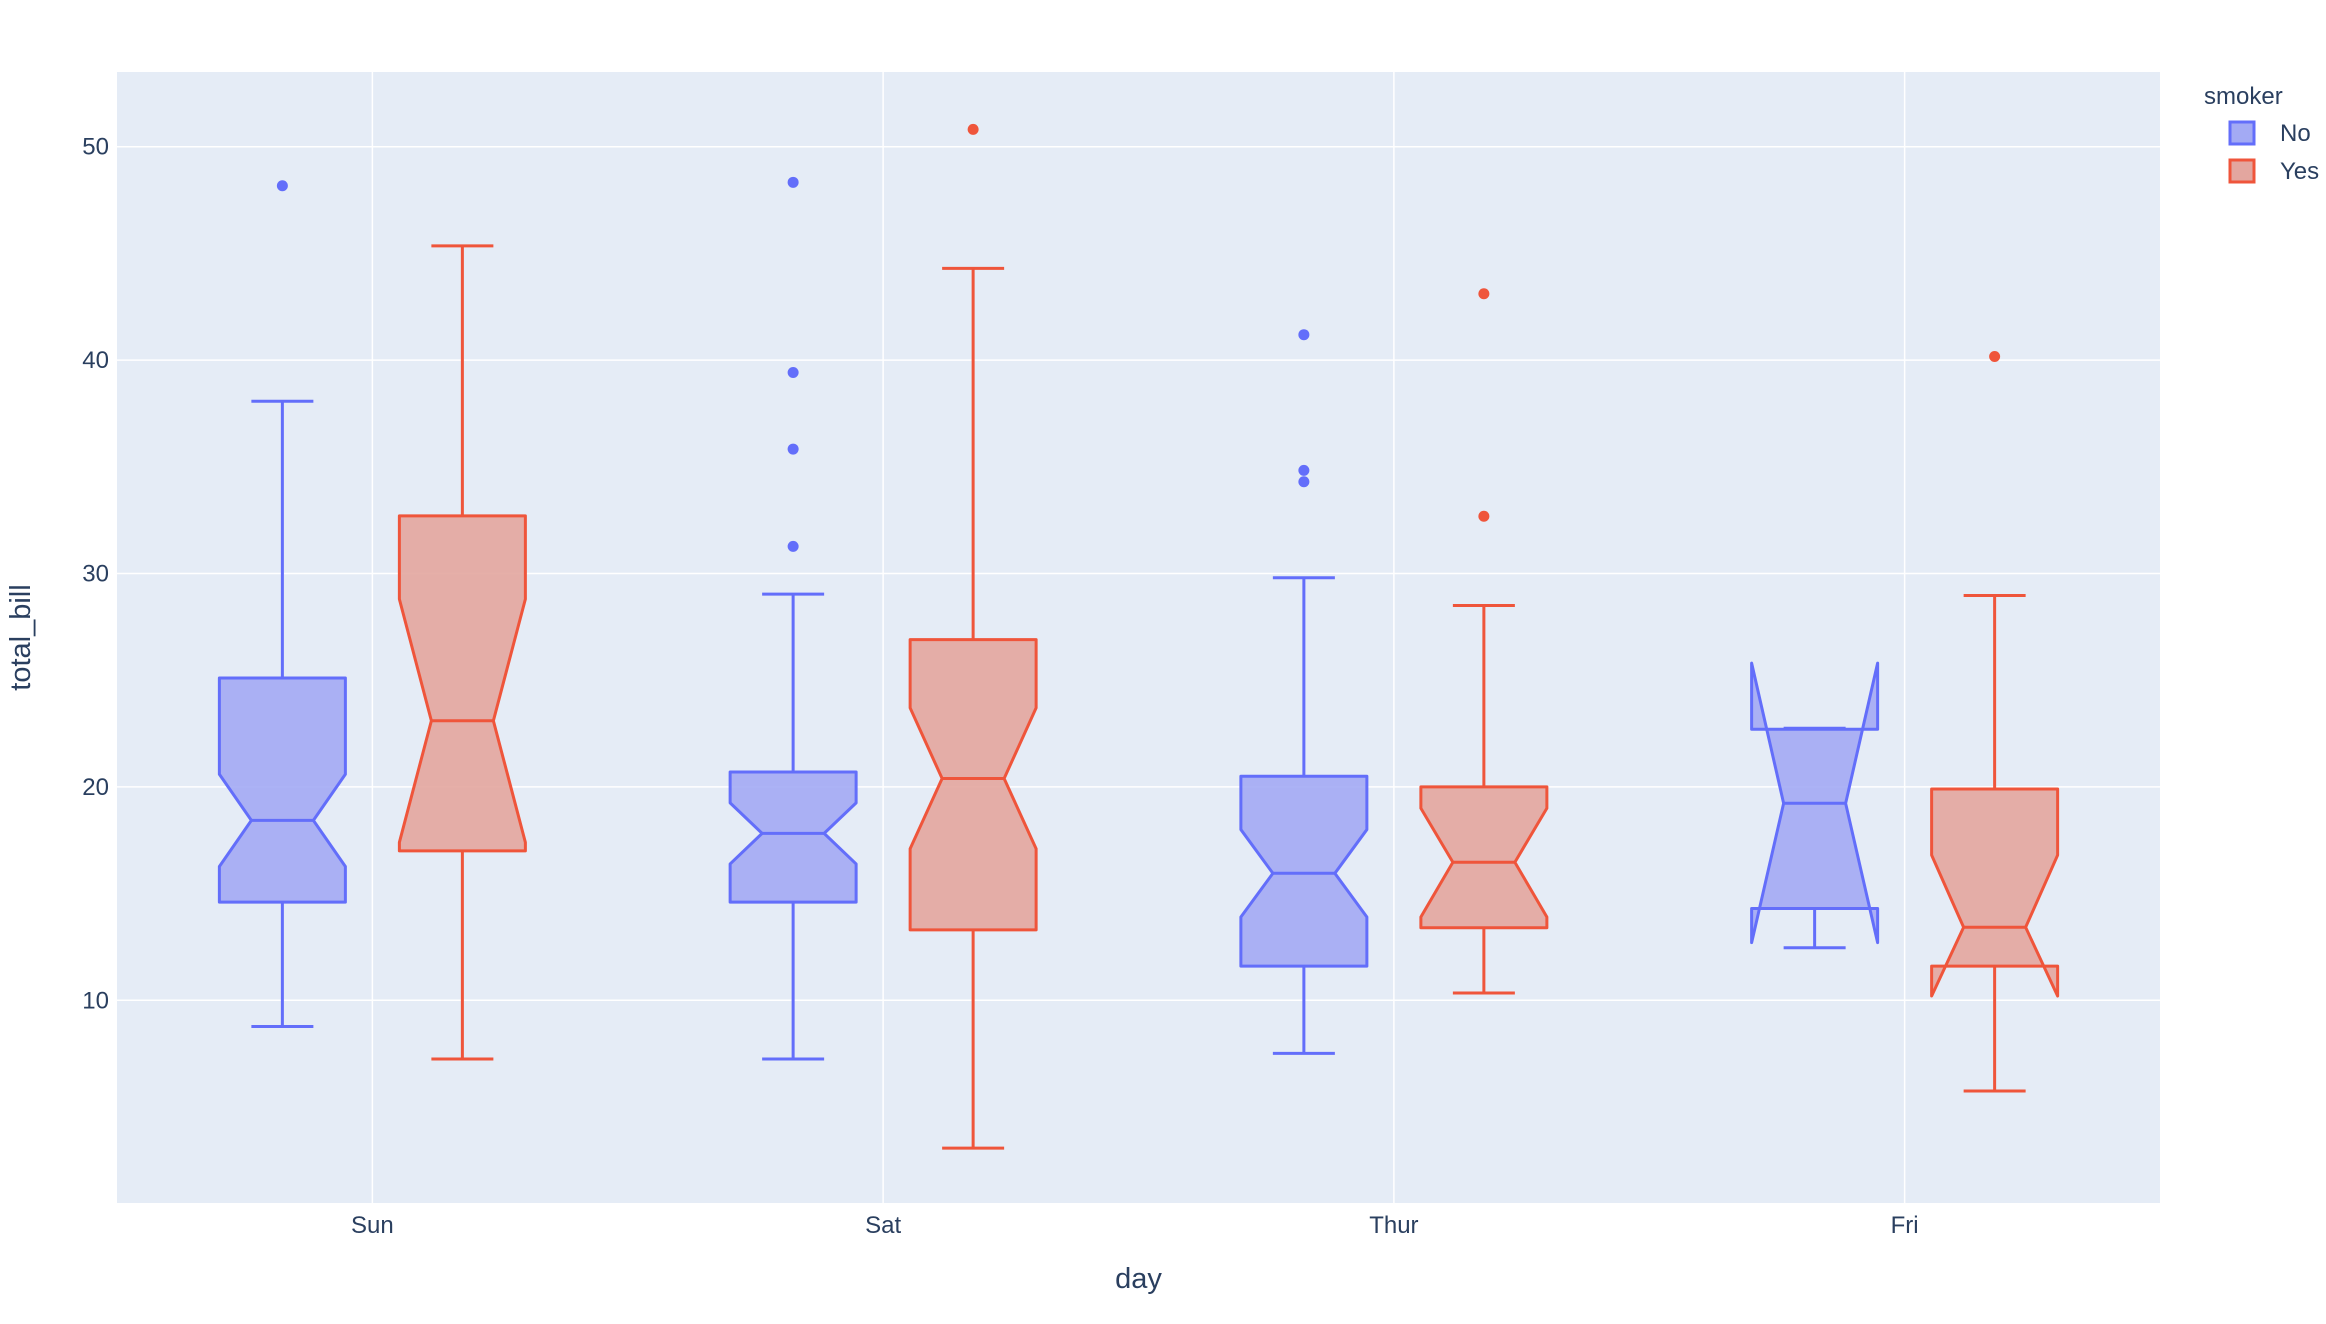  What do you see at coordinates (973, 636) in the screenshot?
I see `box-yes-sat` at bounding box center [973, 636].